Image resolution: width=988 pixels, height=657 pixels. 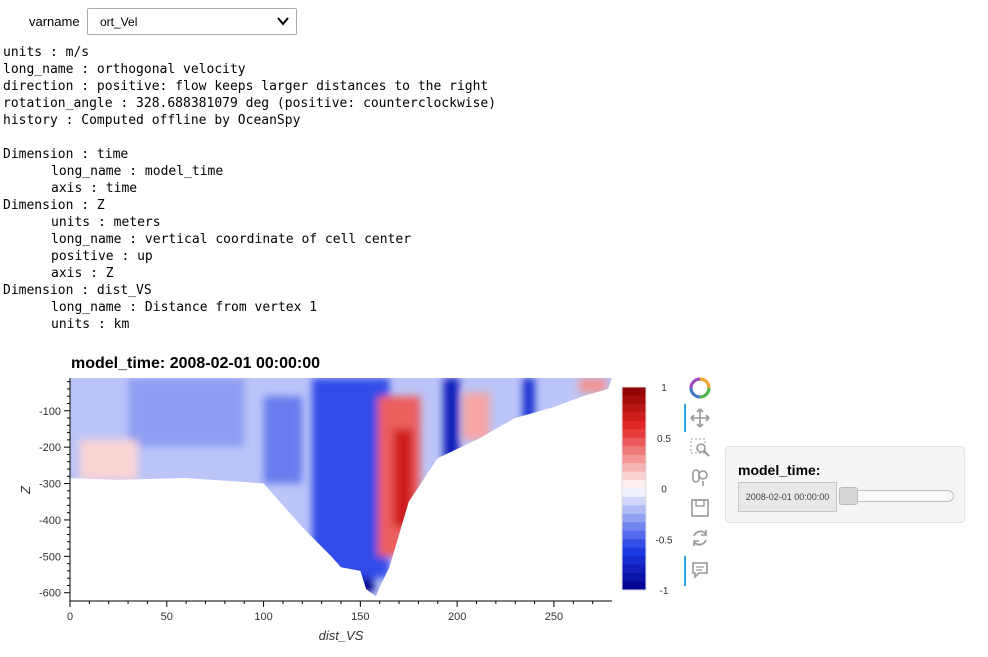 What do you see at coordinates (664, 388) in the screenshot?
I see `colorbar-tick-label: 1` at bounding box center [664, 388].